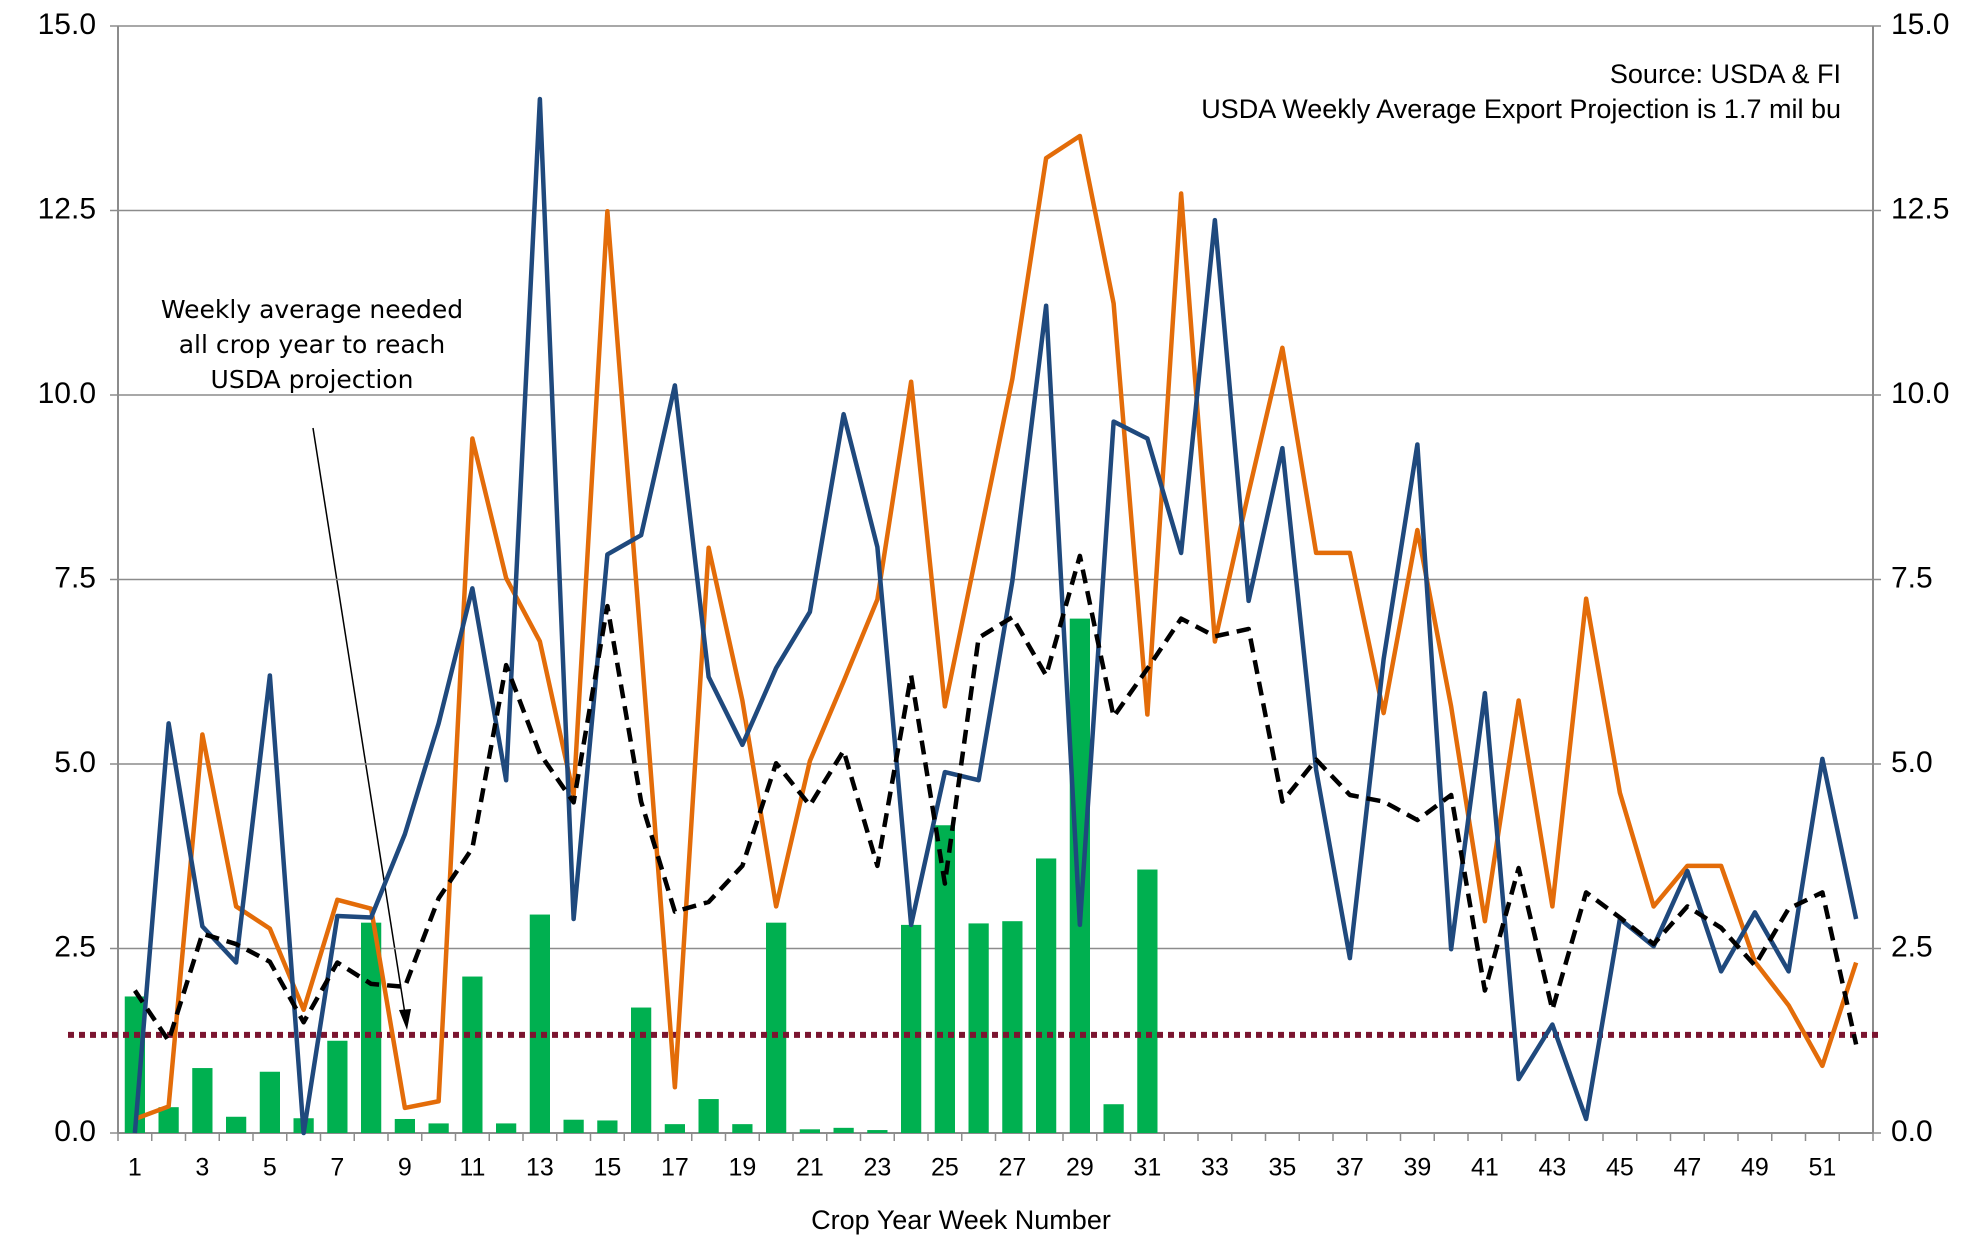  Describe the element at coordinates (1687, 1168) in the screenshot. I see `x-tick-label: 47` at that location.